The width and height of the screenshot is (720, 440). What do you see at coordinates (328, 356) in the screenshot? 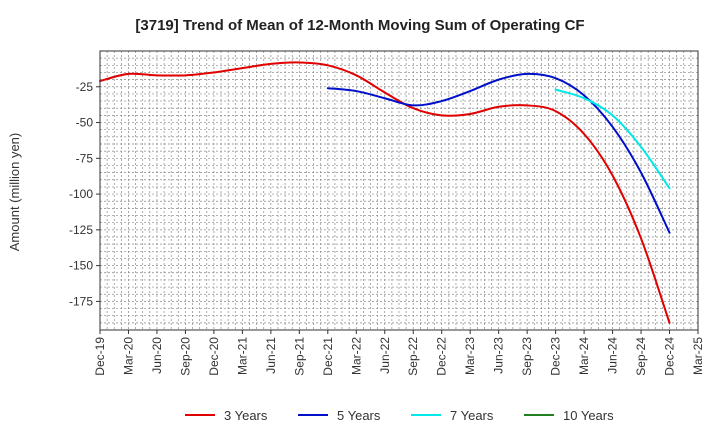
I see `x-tick-label: Dec-21` at bounding box center [328, 356].